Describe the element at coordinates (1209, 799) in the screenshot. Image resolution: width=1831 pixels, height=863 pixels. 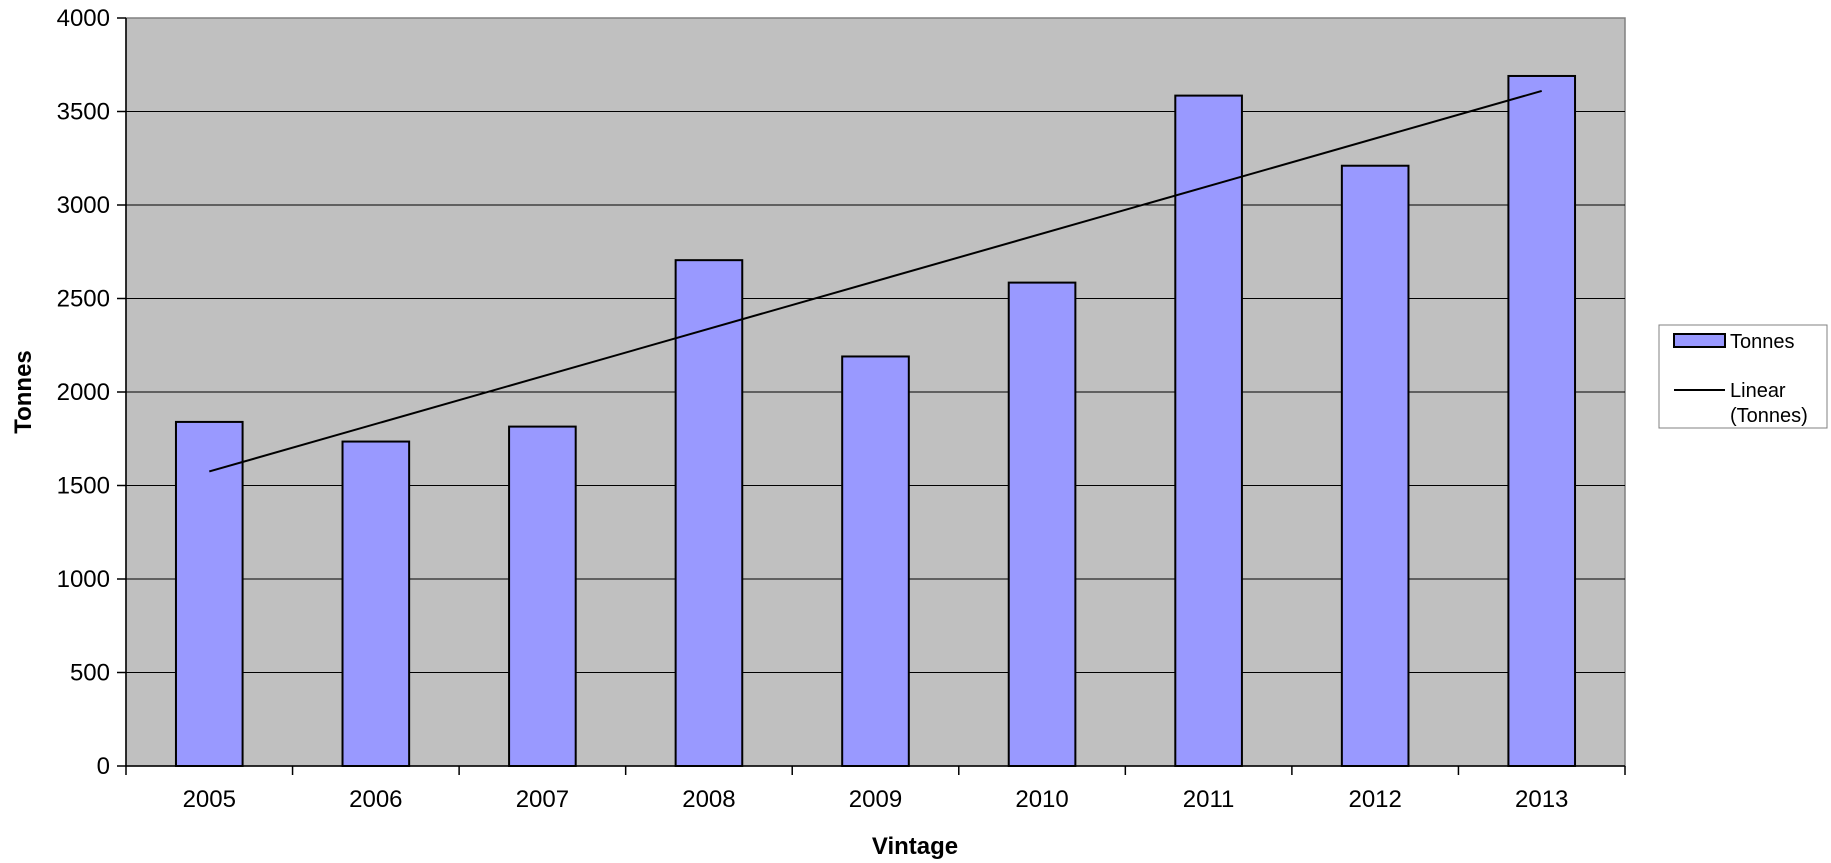
I see `x-tick-label: 2011` at that location.